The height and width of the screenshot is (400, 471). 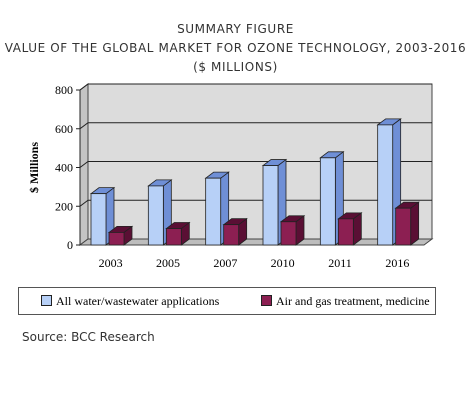 I want to click on y-axis-label: $ Millions, so click(x=34, y=167).